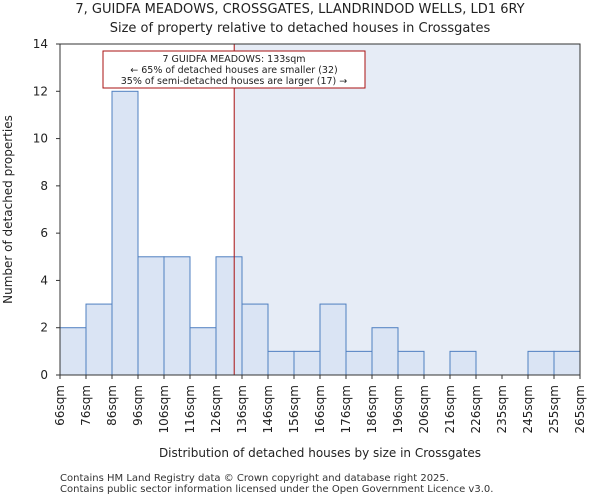 This screenshot has height=500, width=600. Describe the element at coordinates (151, 316) in the screenshot. I see `bar-96sqm` at that location.